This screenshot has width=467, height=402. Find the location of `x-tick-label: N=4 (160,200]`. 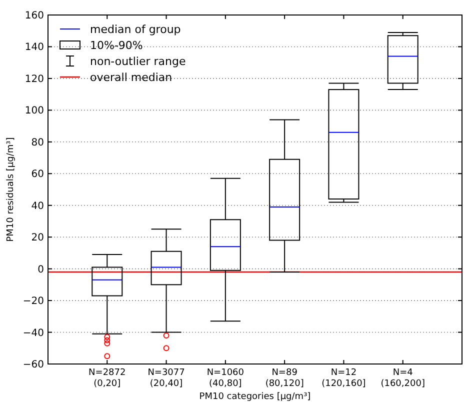

x-tick-label: N=4 (160,200] is located at coordinates (402, 378).